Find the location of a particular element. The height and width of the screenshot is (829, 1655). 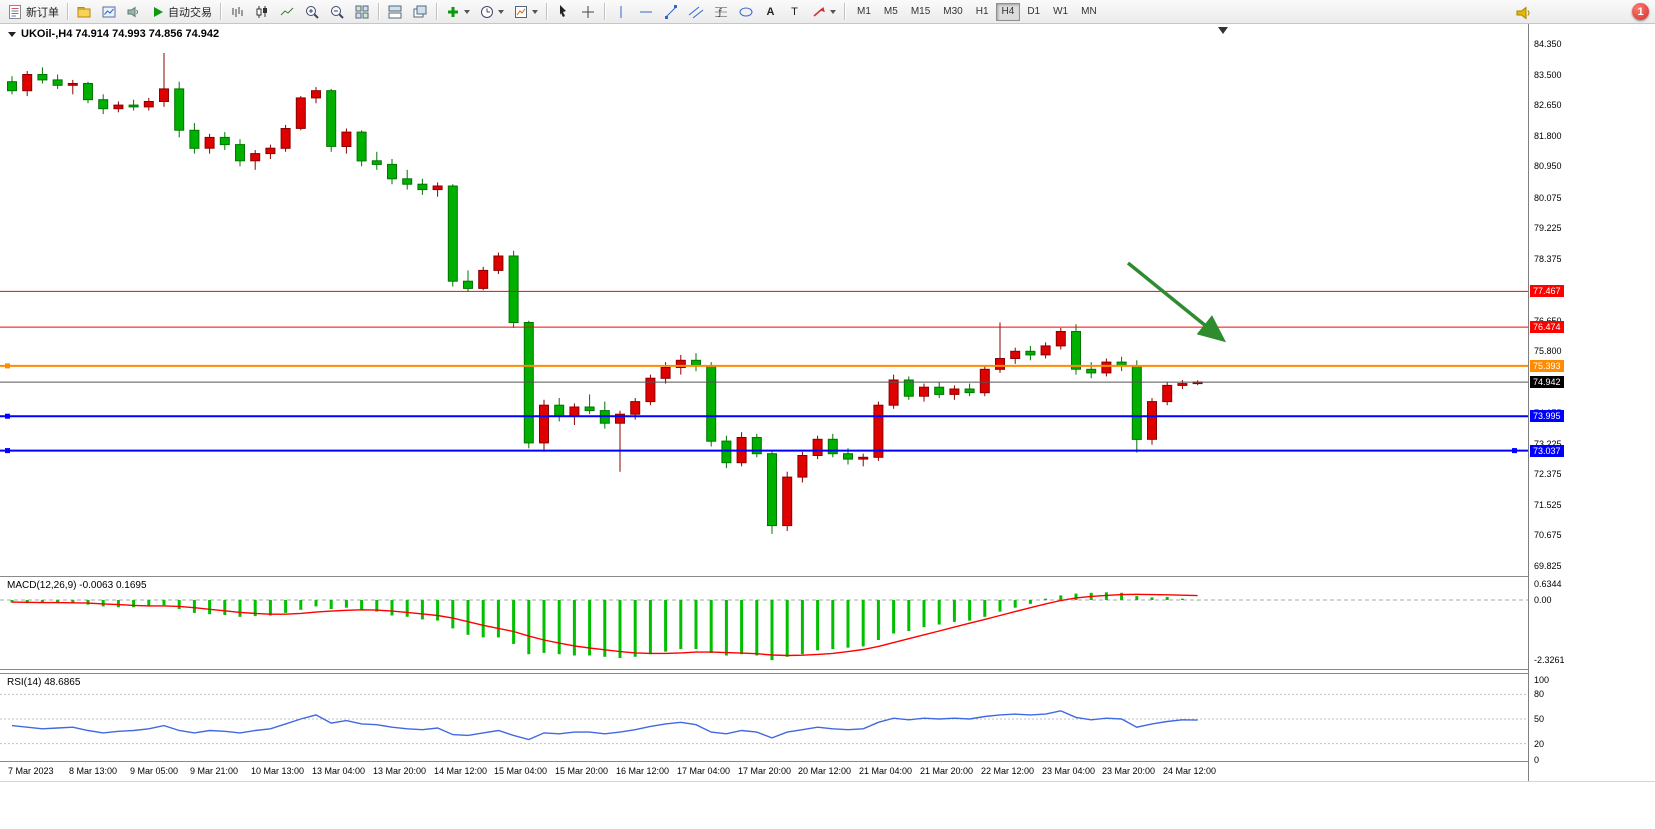

chart-shift-marker is located at coordinates (1223, 30).